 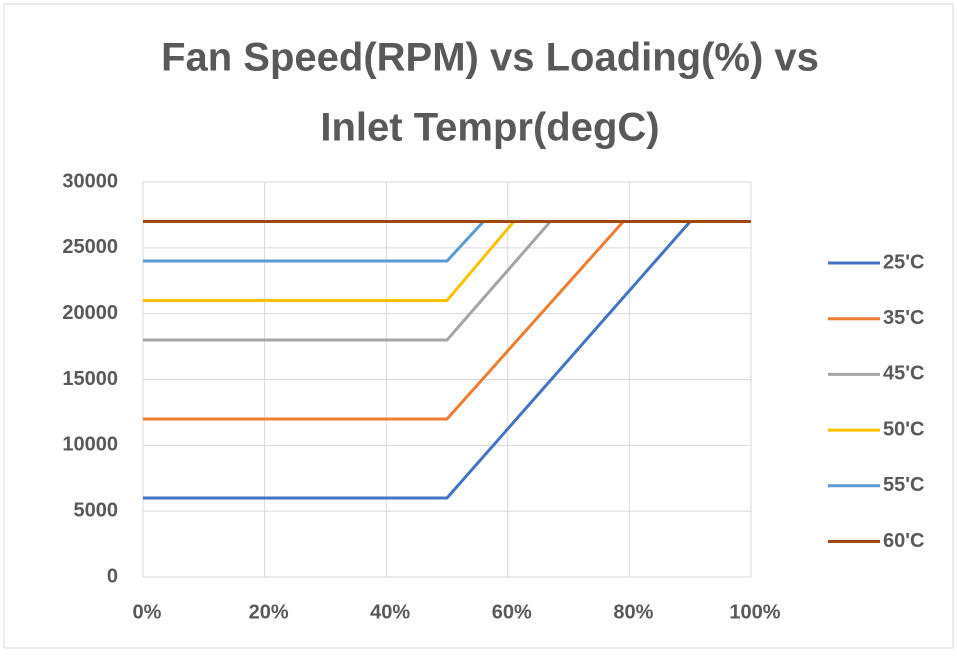 What do you see at coordinates (90, 181) in the screenshot?
I see `y-tick-label: 30000` at bounding box center [90, 181].